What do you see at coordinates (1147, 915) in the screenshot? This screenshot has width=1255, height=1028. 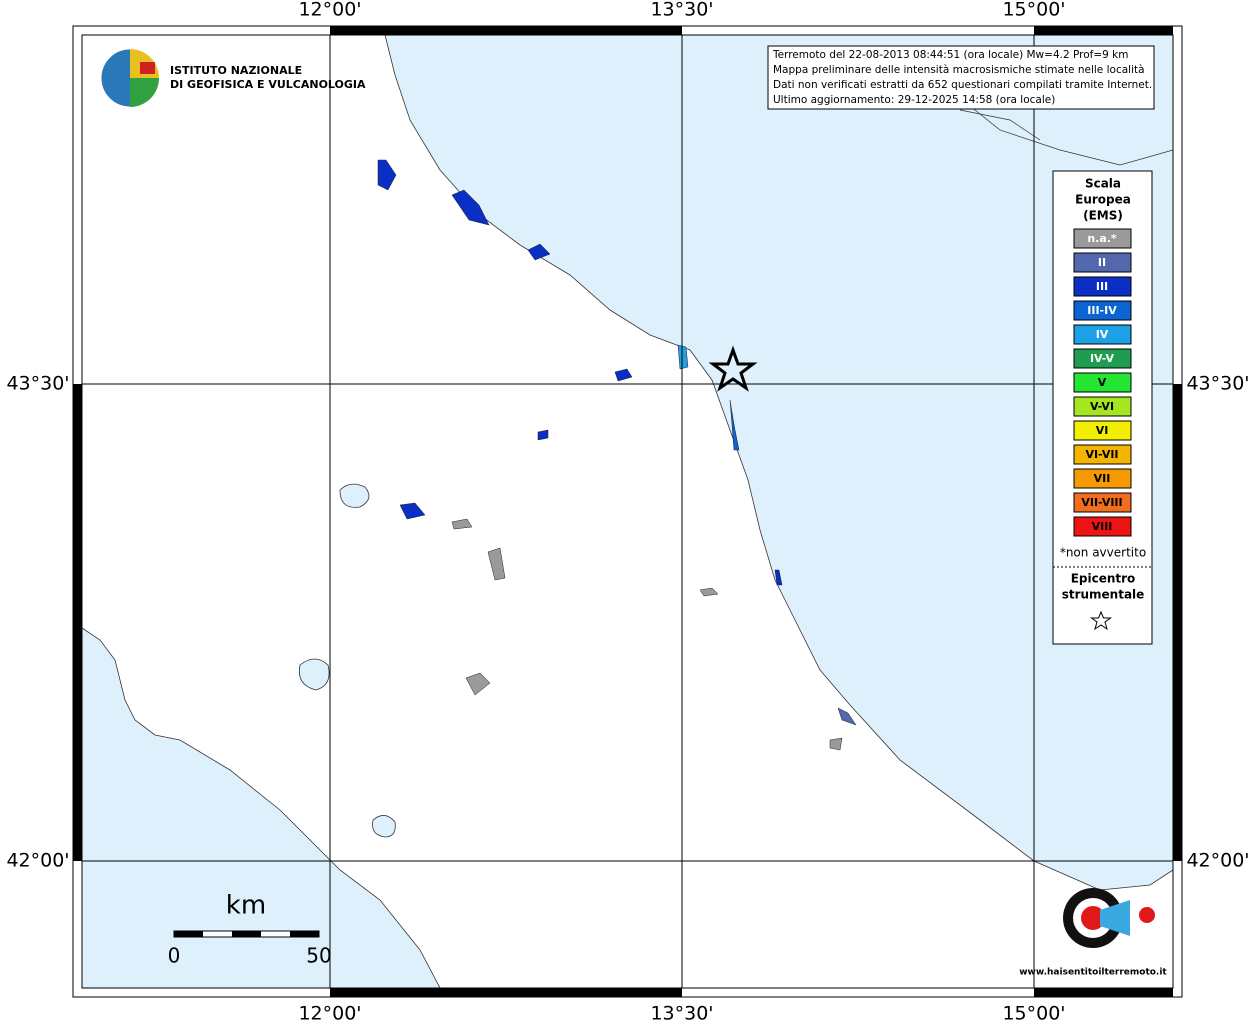 I see `site-logo-dot` at bounding box center [1147, 915].